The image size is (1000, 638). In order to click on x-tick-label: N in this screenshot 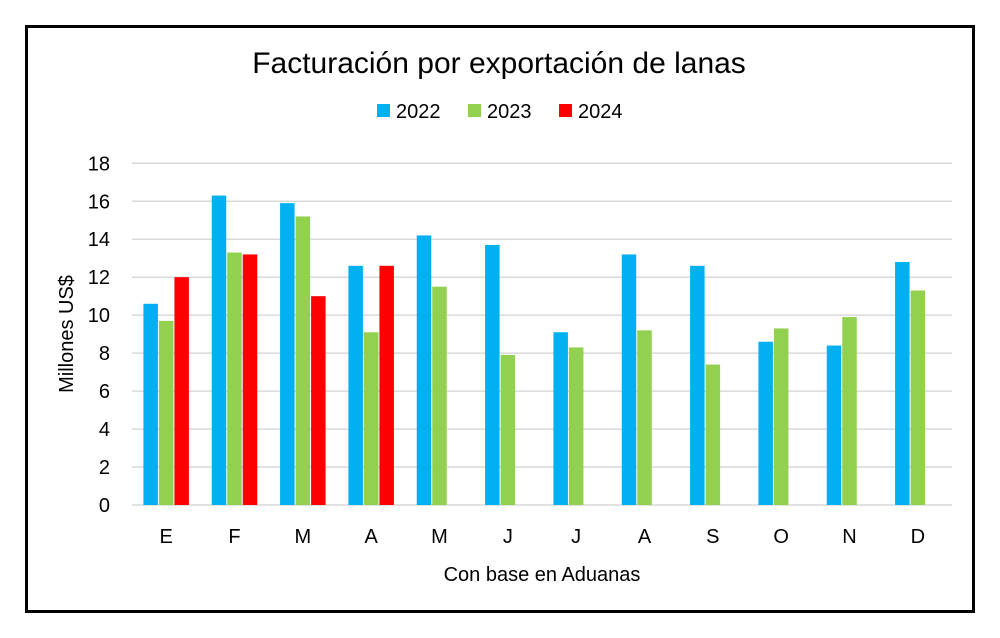, I will do `click(849, 537)`.